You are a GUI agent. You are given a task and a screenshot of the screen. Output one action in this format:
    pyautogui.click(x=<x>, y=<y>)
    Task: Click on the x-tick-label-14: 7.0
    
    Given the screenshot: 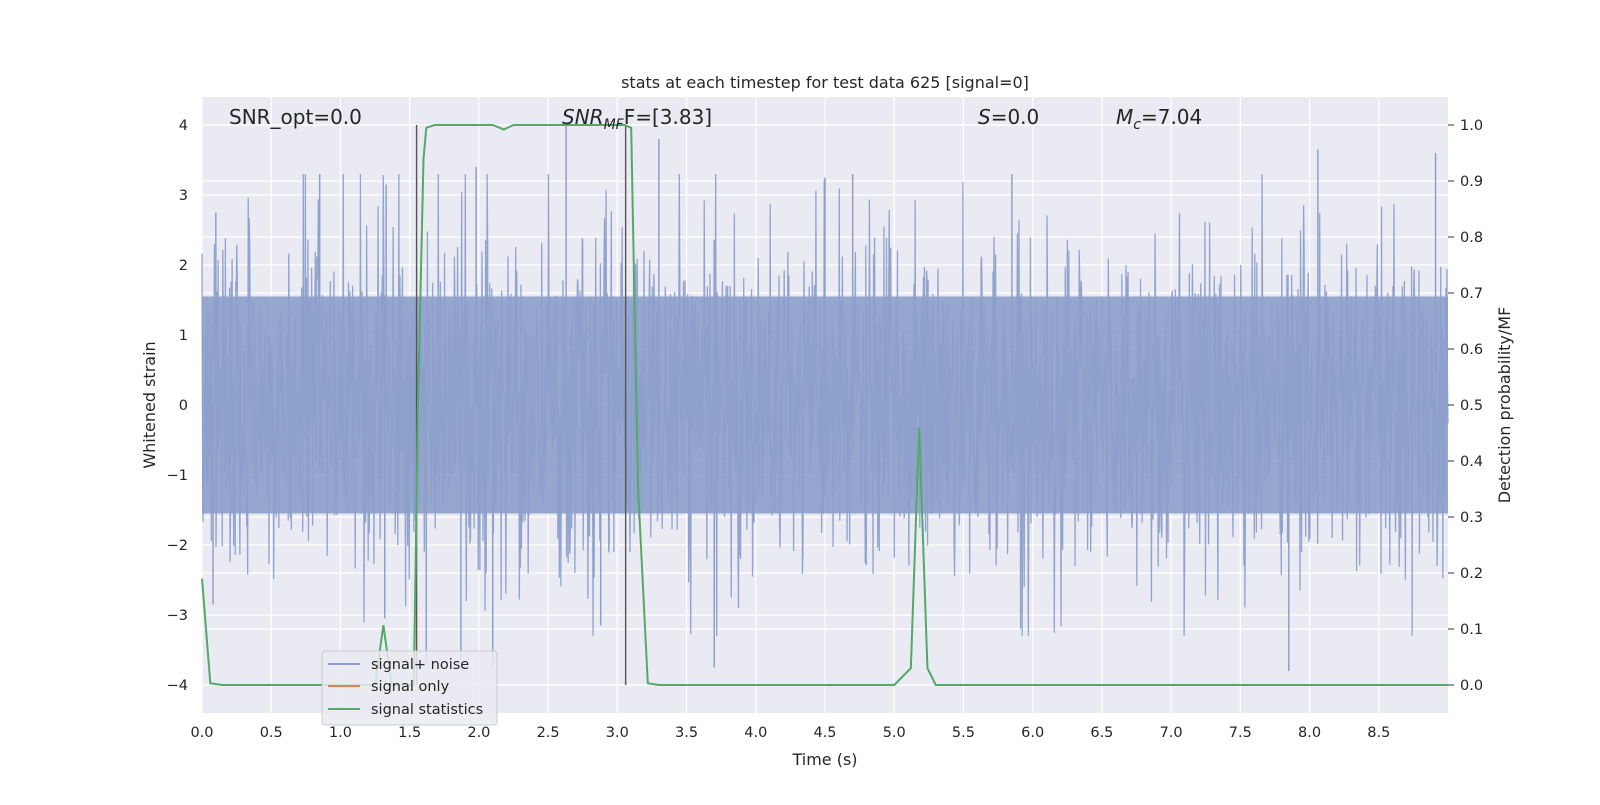 What is the action you would take?
    pyautogui.click(x=1171, y=733)
    